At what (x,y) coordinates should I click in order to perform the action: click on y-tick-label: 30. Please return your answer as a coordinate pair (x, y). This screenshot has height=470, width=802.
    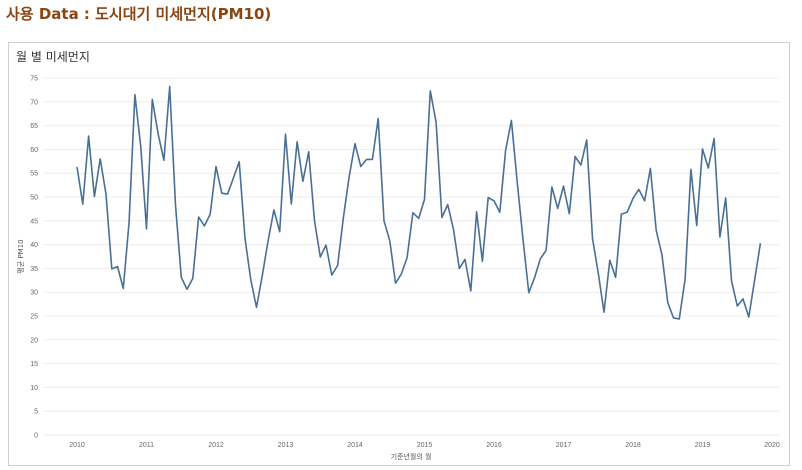
    Looking at the image, I should click on (34, 293).